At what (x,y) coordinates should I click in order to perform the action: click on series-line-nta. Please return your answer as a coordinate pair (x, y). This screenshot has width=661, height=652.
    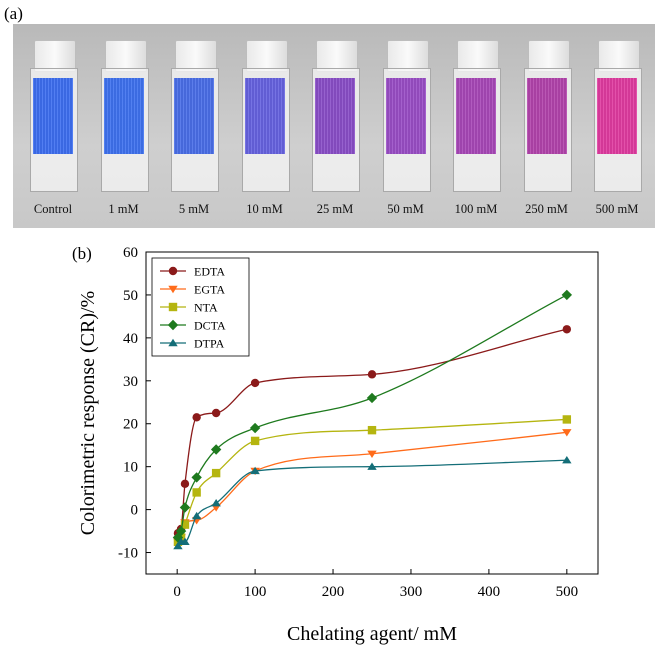
    Looking at the image, I should click on (372, 480).